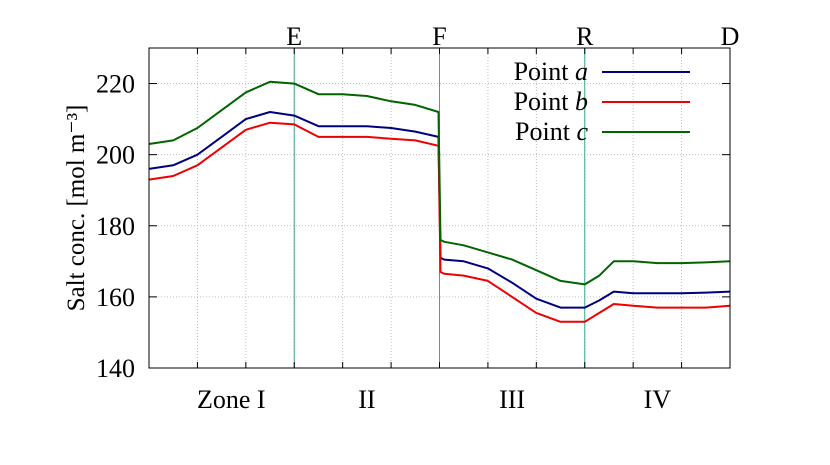 This screenshot has width=830, height=465. I want to click on zone-label: Zone I, so click(231, 399).